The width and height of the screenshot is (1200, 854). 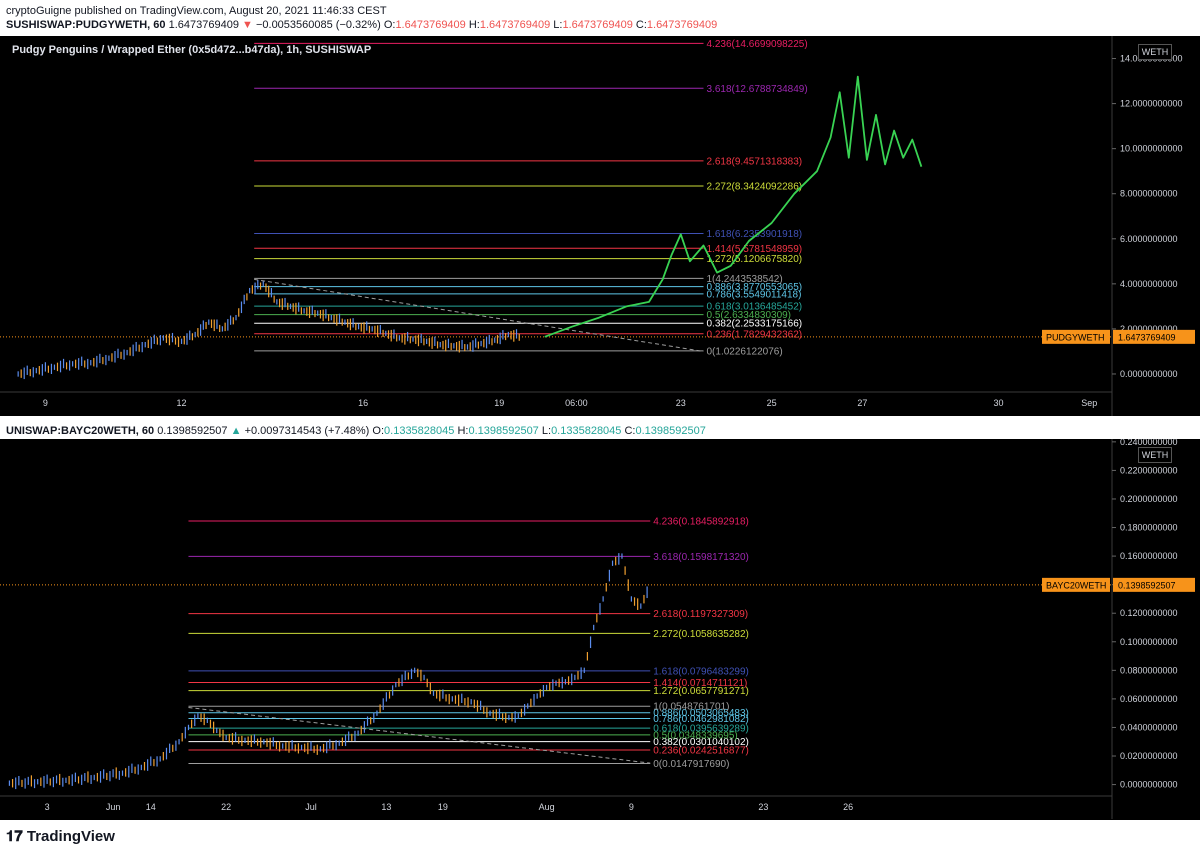 What do you see at coordinates (1155, 455) in the screenshot?
I see `unit-label: WETH` at bounding box center [1155, 455].